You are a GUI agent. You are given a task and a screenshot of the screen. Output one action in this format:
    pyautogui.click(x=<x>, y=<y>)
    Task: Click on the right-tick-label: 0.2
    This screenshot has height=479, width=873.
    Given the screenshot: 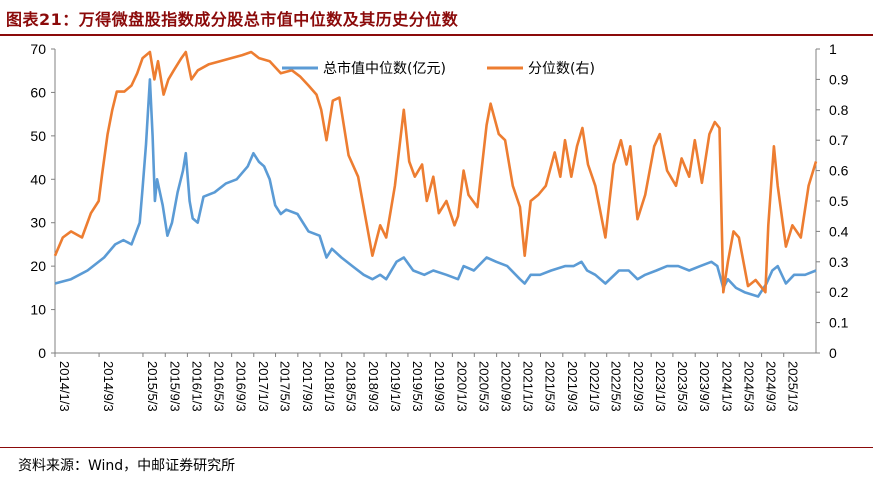 What is the action you would take?
    pyautogui.click(x=839, y=292)
    